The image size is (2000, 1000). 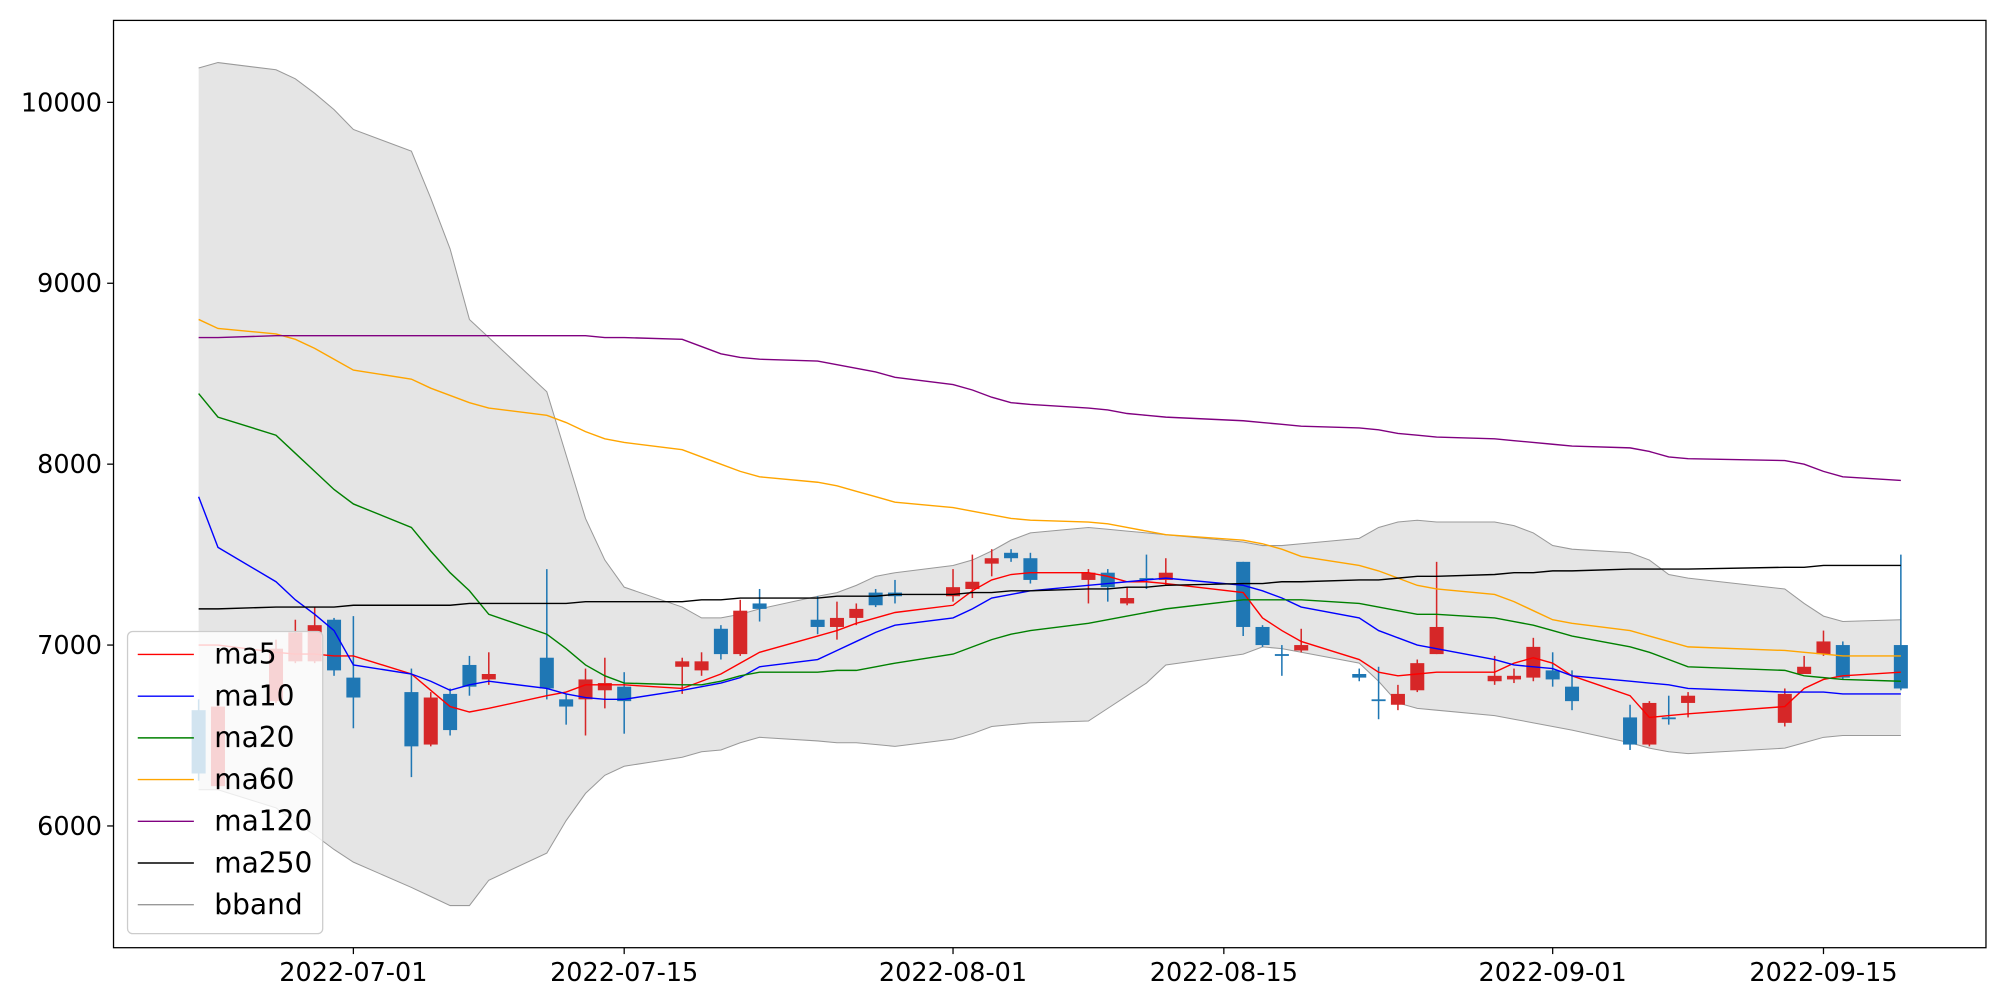 I want to click on legend-box, so click(x=225, y=782).